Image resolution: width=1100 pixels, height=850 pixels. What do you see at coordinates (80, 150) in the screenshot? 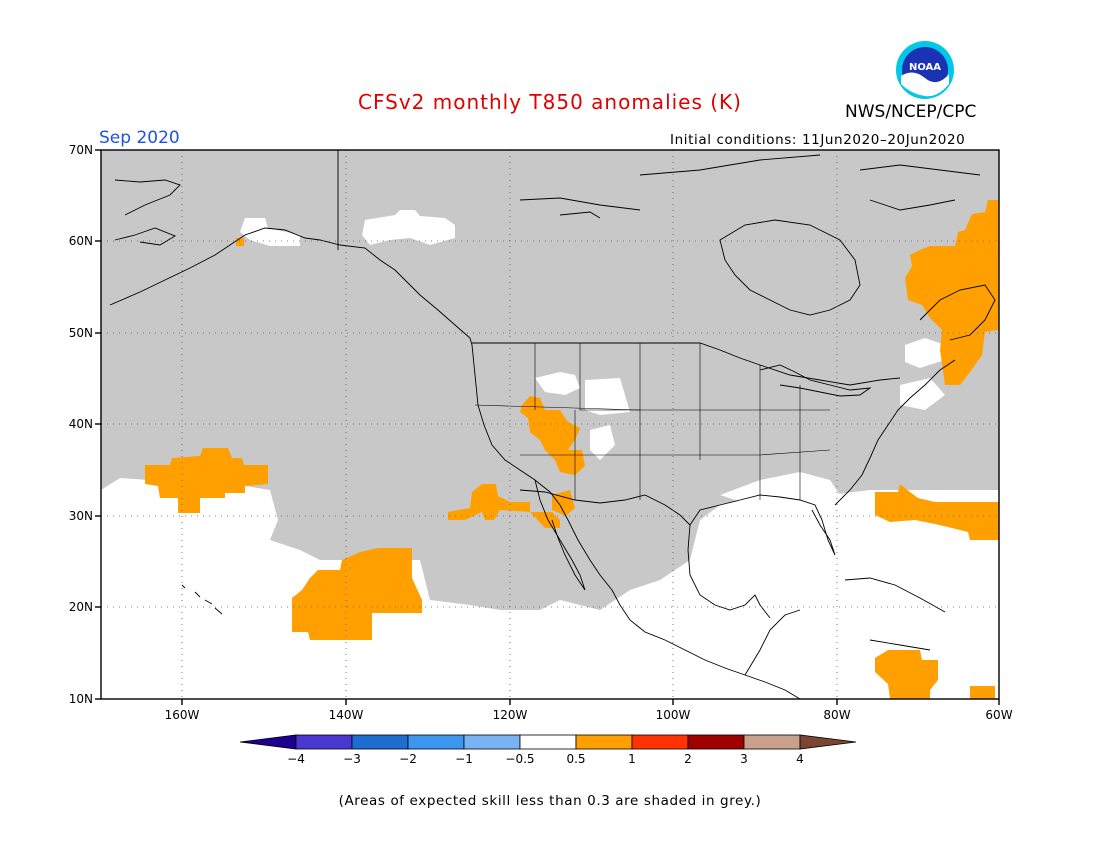
I see `lat-label: 70N` at bounding box center [80, 150].